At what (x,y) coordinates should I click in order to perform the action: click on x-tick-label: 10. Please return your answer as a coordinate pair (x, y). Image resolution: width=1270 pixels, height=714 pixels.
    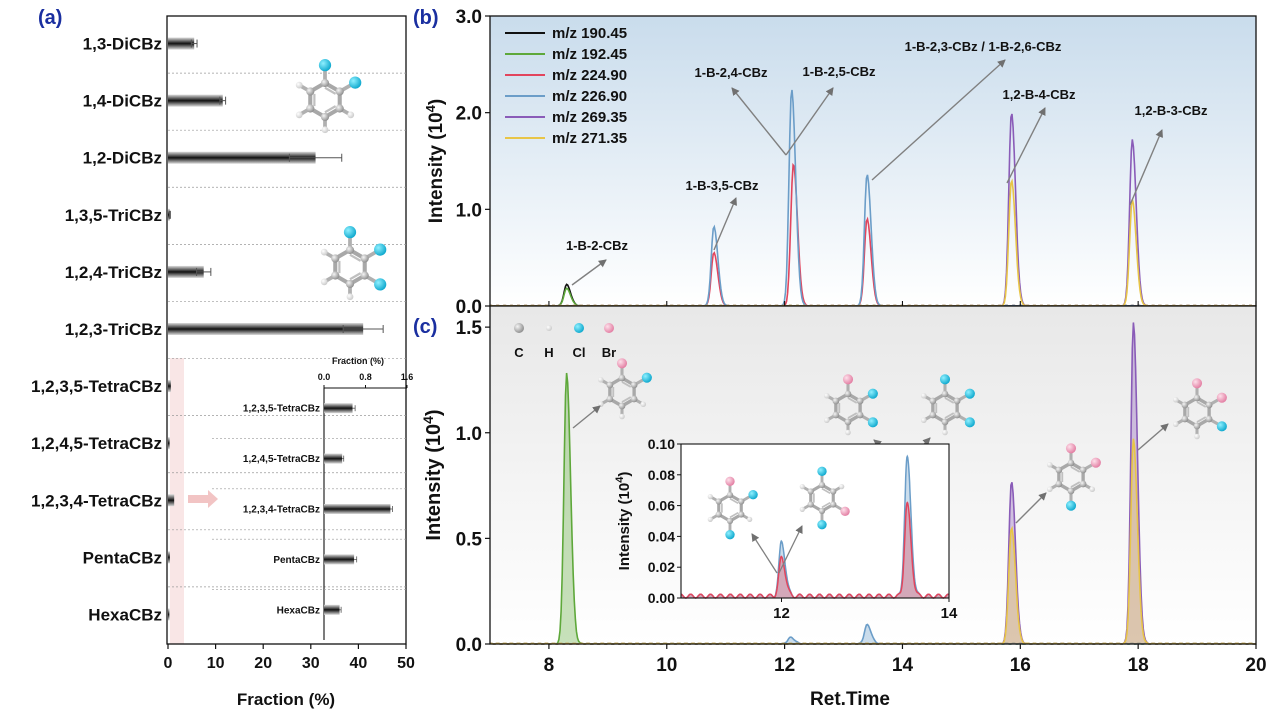
    Looking at the image, I should click on (666, 665).